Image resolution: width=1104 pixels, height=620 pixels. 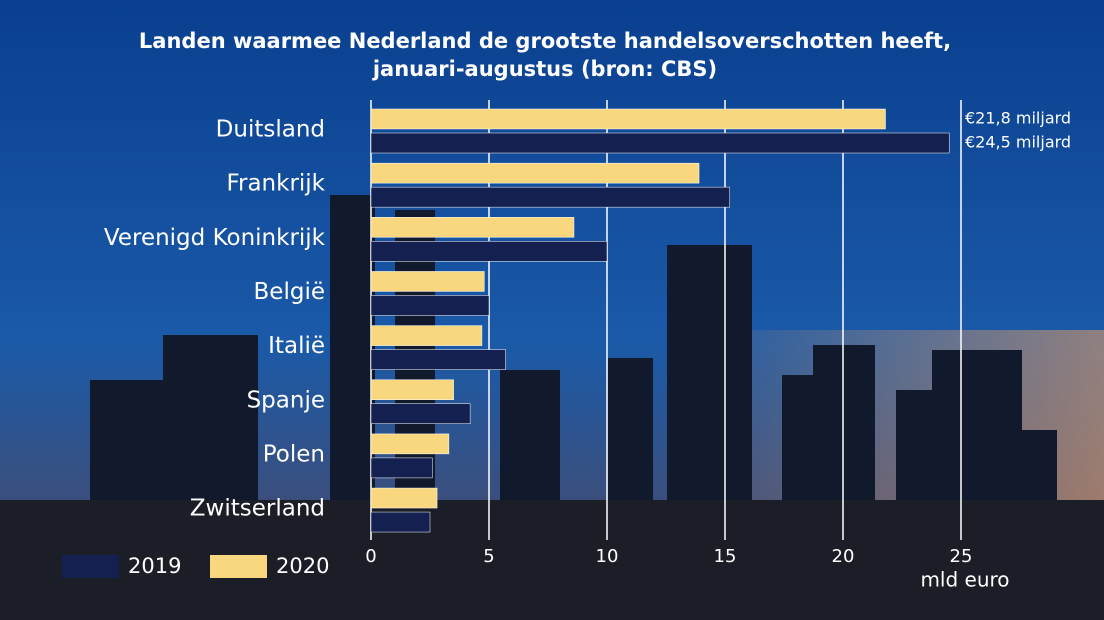 I want to click on x-tick-label: 0, so click(x=370, y=556).